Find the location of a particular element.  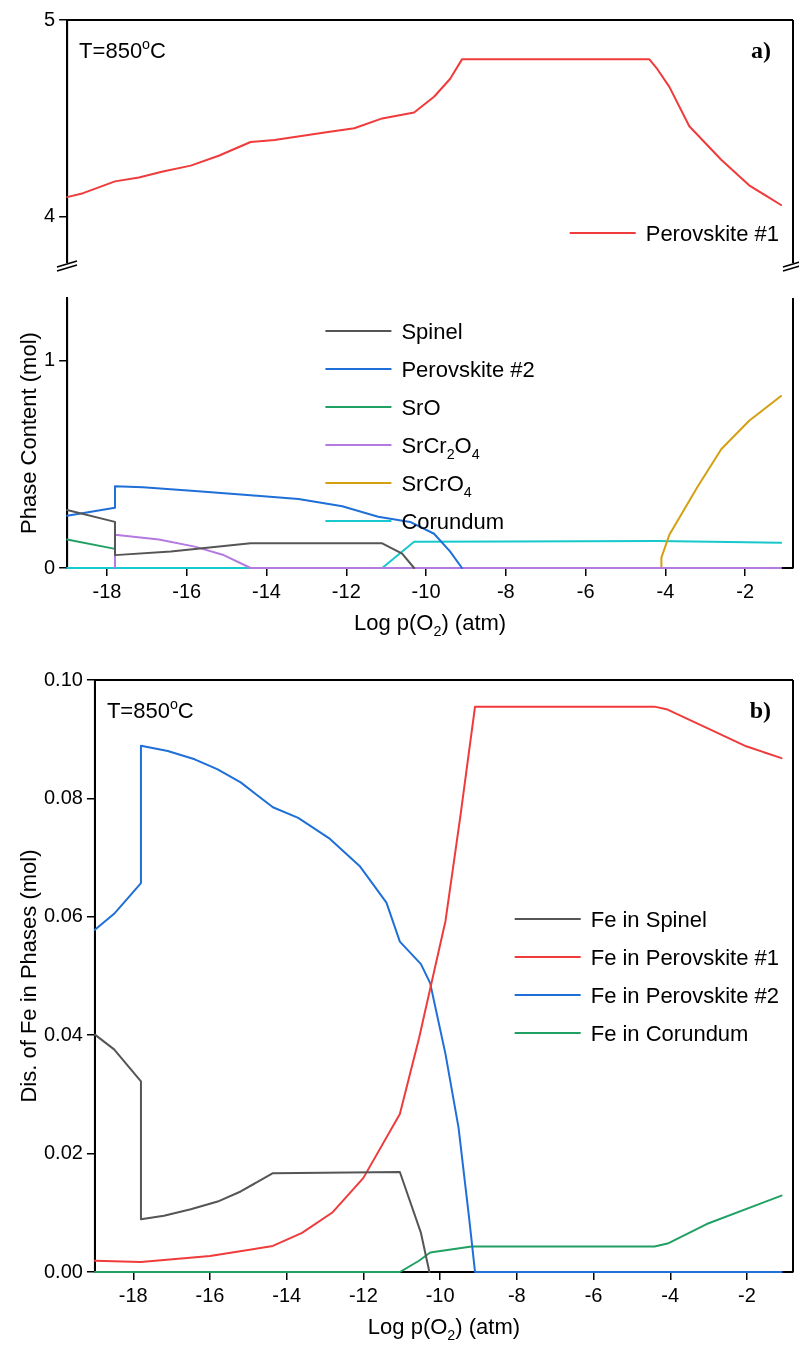

y-tick-label: 0.08 is located at coordinates (63, 796).